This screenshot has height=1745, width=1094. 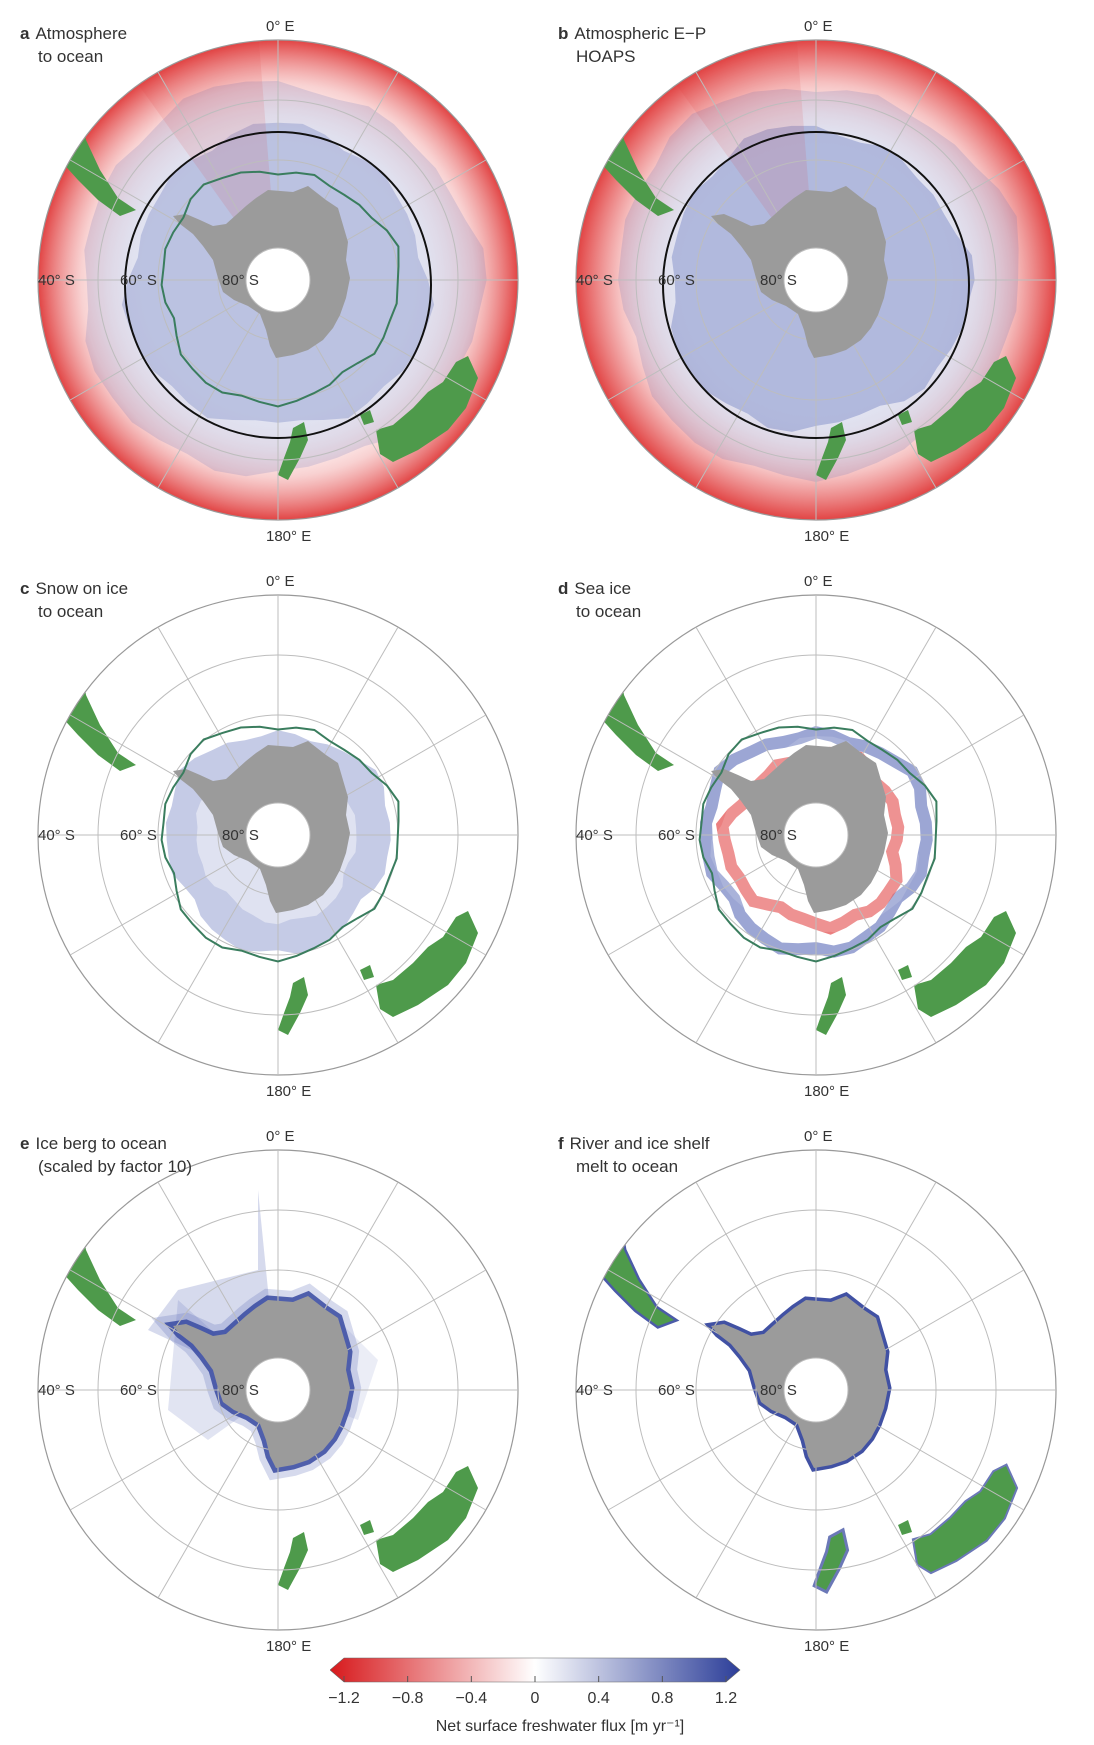 What do you see at coordinates (407, 1698) in the screenshot?
I see `colorbar-tick-label: −0.8` at bounding box center [407, 1698].